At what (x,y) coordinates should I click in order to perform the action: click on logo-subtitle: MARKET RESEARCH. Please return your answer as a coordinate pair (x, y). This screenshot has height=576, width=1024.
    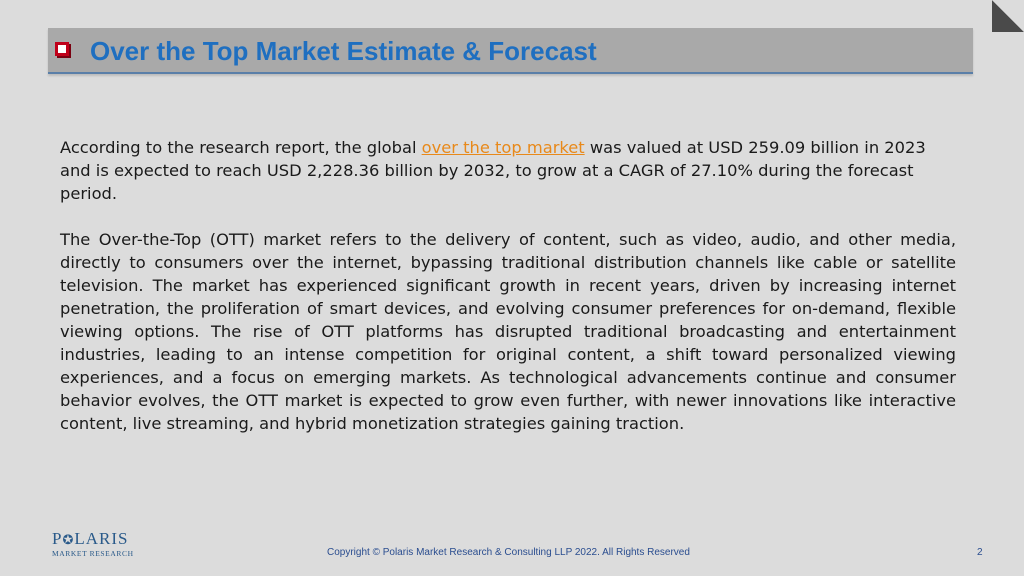
    Looking at the image, I should click on (93, 553).